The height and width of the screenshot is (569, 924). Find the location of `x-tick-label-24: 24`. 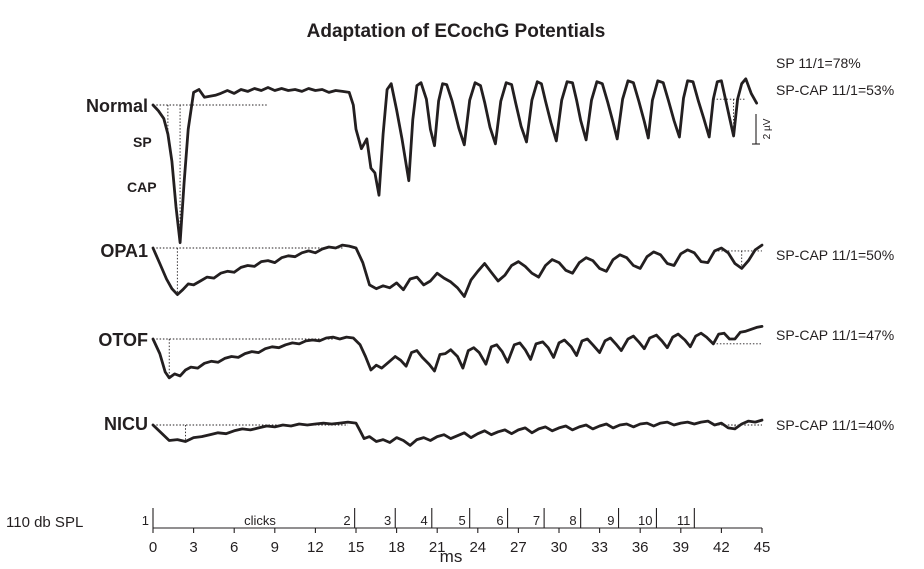

x-tick-label-24: 24 is located at coordinates (477, 547).